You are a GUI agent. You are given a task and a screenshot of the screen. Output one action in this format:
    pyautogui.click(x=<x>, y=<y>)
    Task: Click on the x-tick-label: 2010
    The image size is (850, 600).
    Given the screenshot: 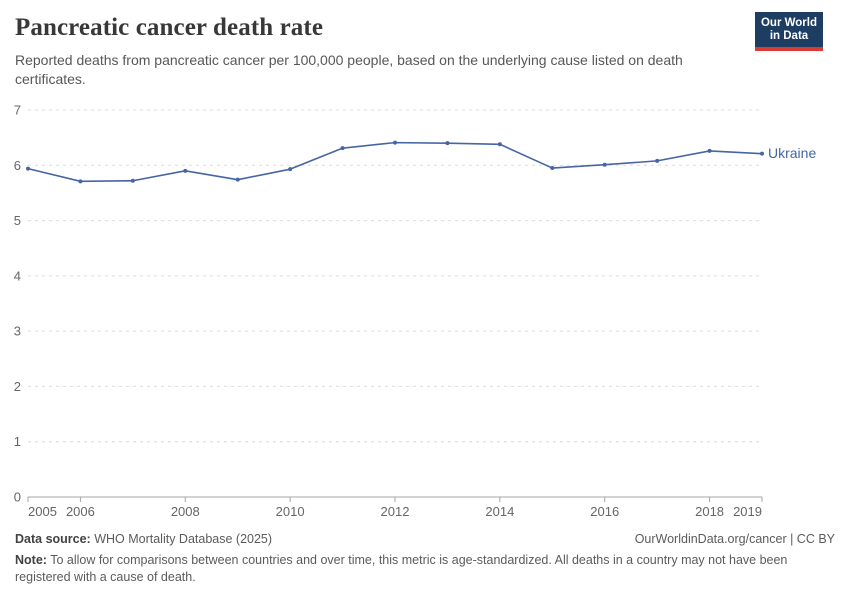 What is the action you would take?
    pyautogui.click(x=290, y=511)
    